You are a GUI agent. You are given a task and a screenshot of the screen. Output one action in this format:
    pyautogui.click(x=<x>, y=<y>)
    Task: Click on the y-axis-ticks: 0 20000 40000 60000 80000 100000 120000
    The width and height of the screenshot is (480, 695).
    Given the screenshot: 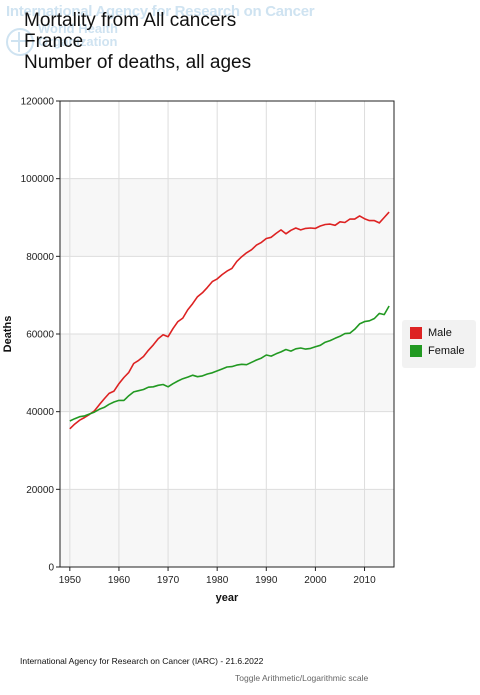 What is the action you would take?
    pyautogui.click(x=40, y=335)
    